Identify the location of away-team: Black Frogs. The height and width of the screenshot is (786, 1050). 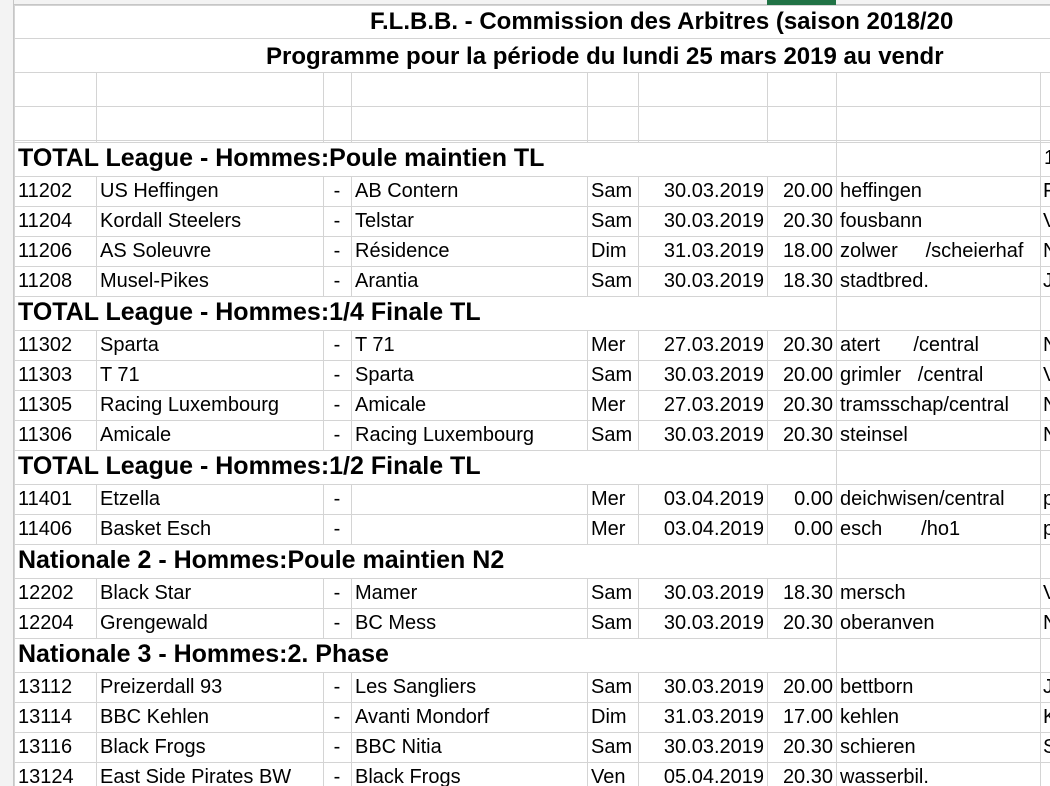
(408, 776).